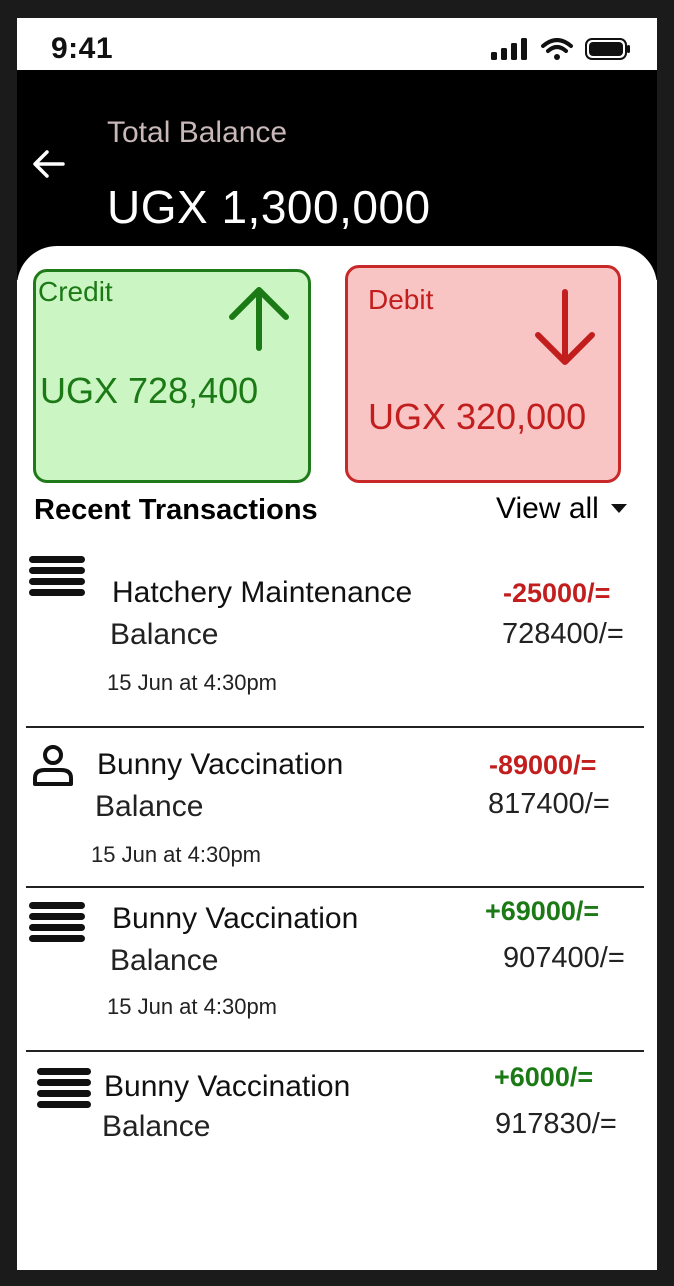 The width and height of the screenshot is (674, 1286). Describe the element at coordinates (563, 634) in the screenshot. I see `transaction-running-balance: 728400/=` at that location.